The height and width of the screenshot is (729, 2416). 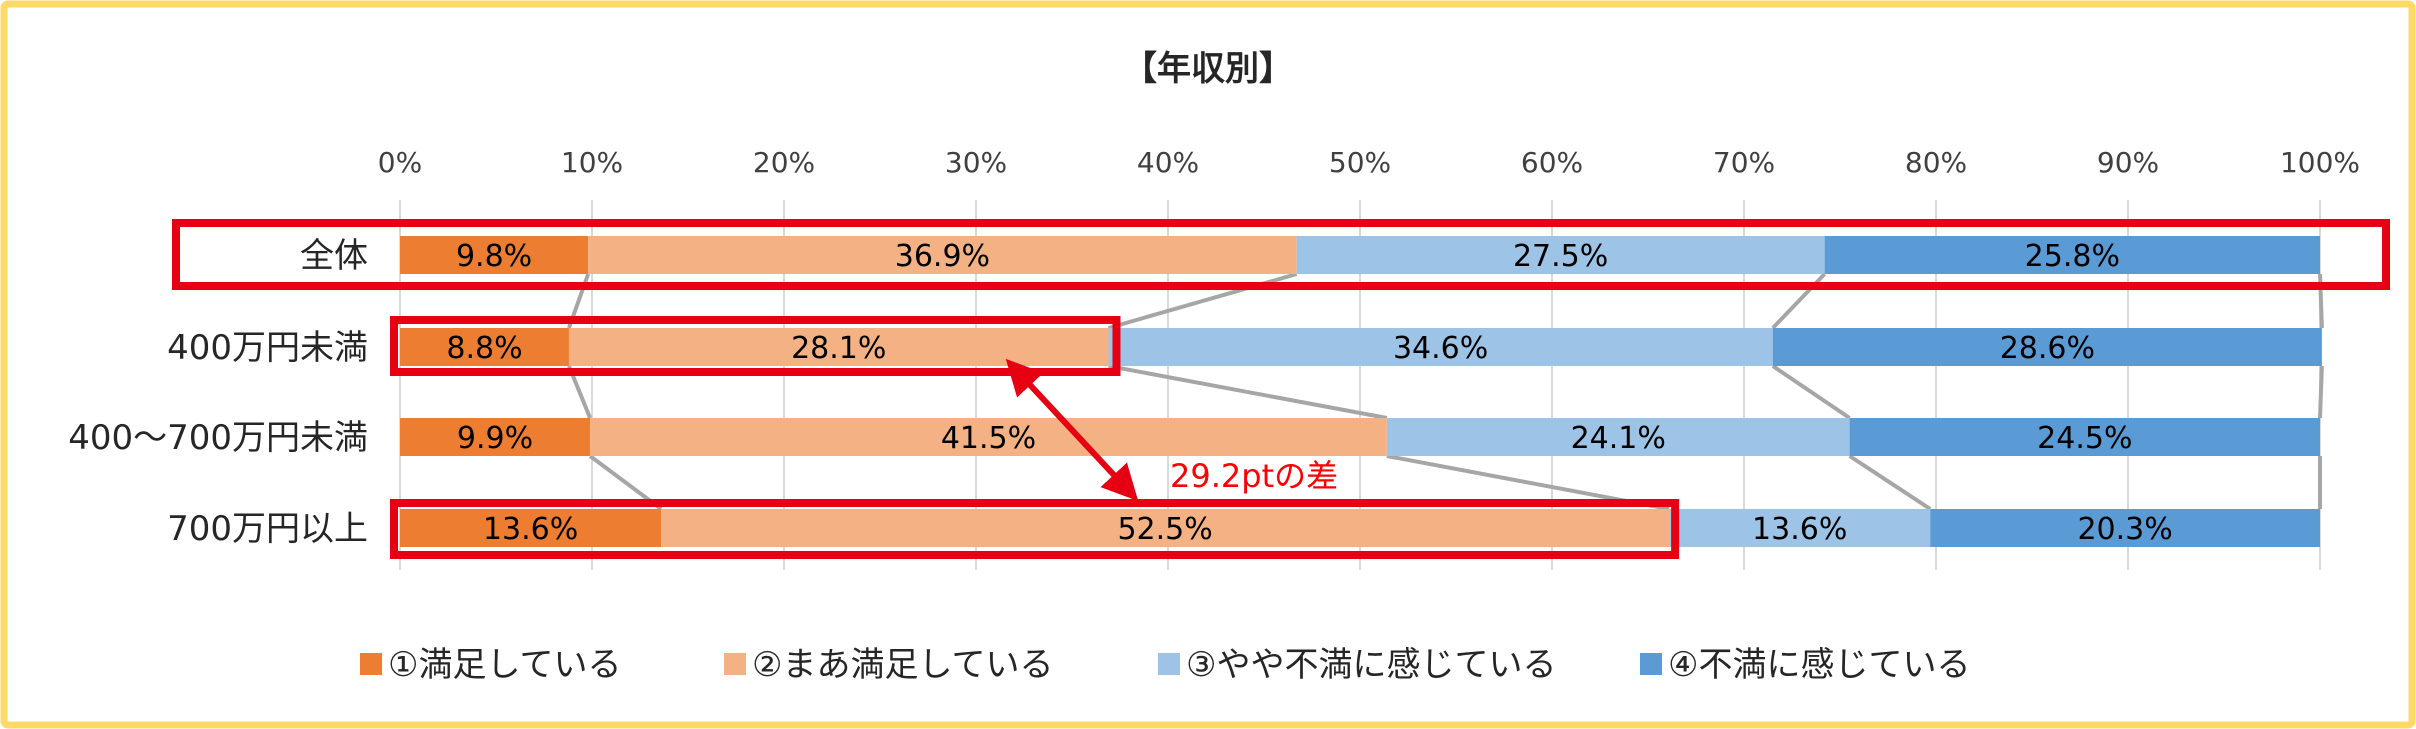 I want to click on x-tick-label: 90%, so click(x=2128, y=162).